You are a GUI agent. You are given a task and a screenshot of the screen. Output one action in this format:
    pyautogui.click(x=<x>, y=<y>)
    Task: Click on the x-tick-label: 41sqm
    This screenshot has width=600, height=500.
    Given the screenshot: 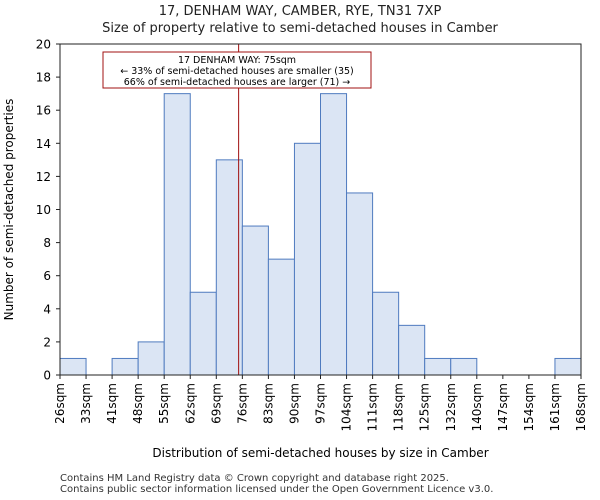 What is the action you would take?
    pyautogui.click(x=112, y=403)
    